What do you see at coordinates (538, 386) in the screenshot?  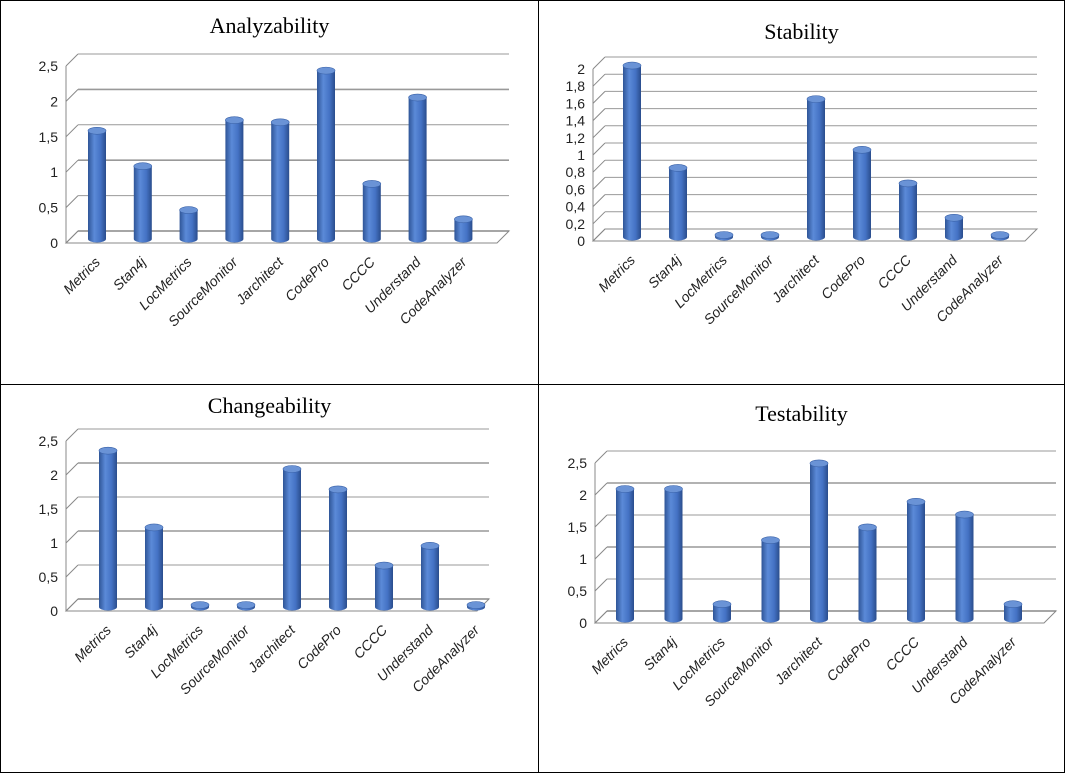 I see `grid-divider-vertical` at bounding box center [538, 386].